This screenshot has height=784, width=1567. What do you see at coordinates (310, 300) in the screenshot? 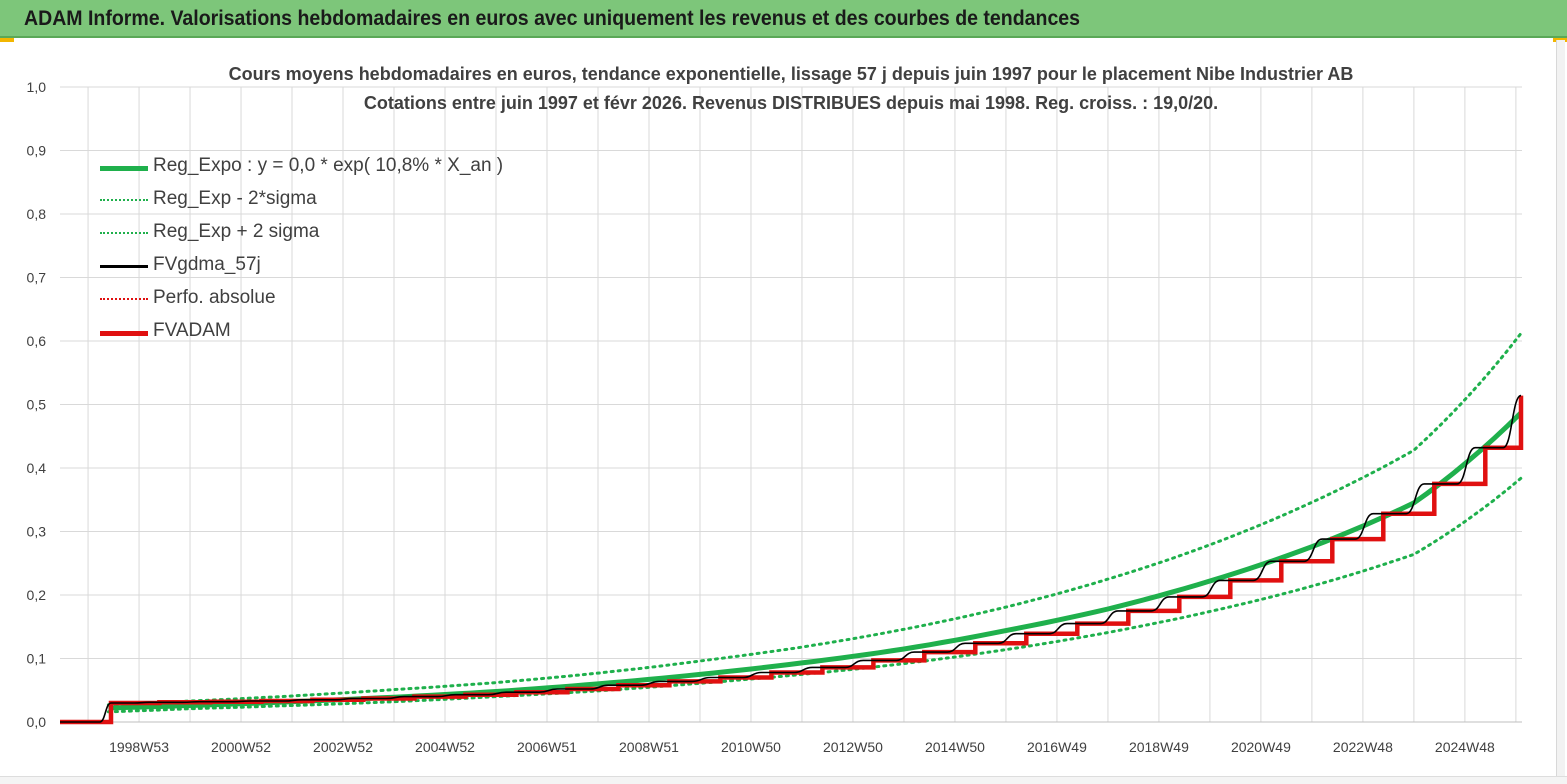
I see `legend-item: Perfo. absolue` at bounding box center [310, 300].